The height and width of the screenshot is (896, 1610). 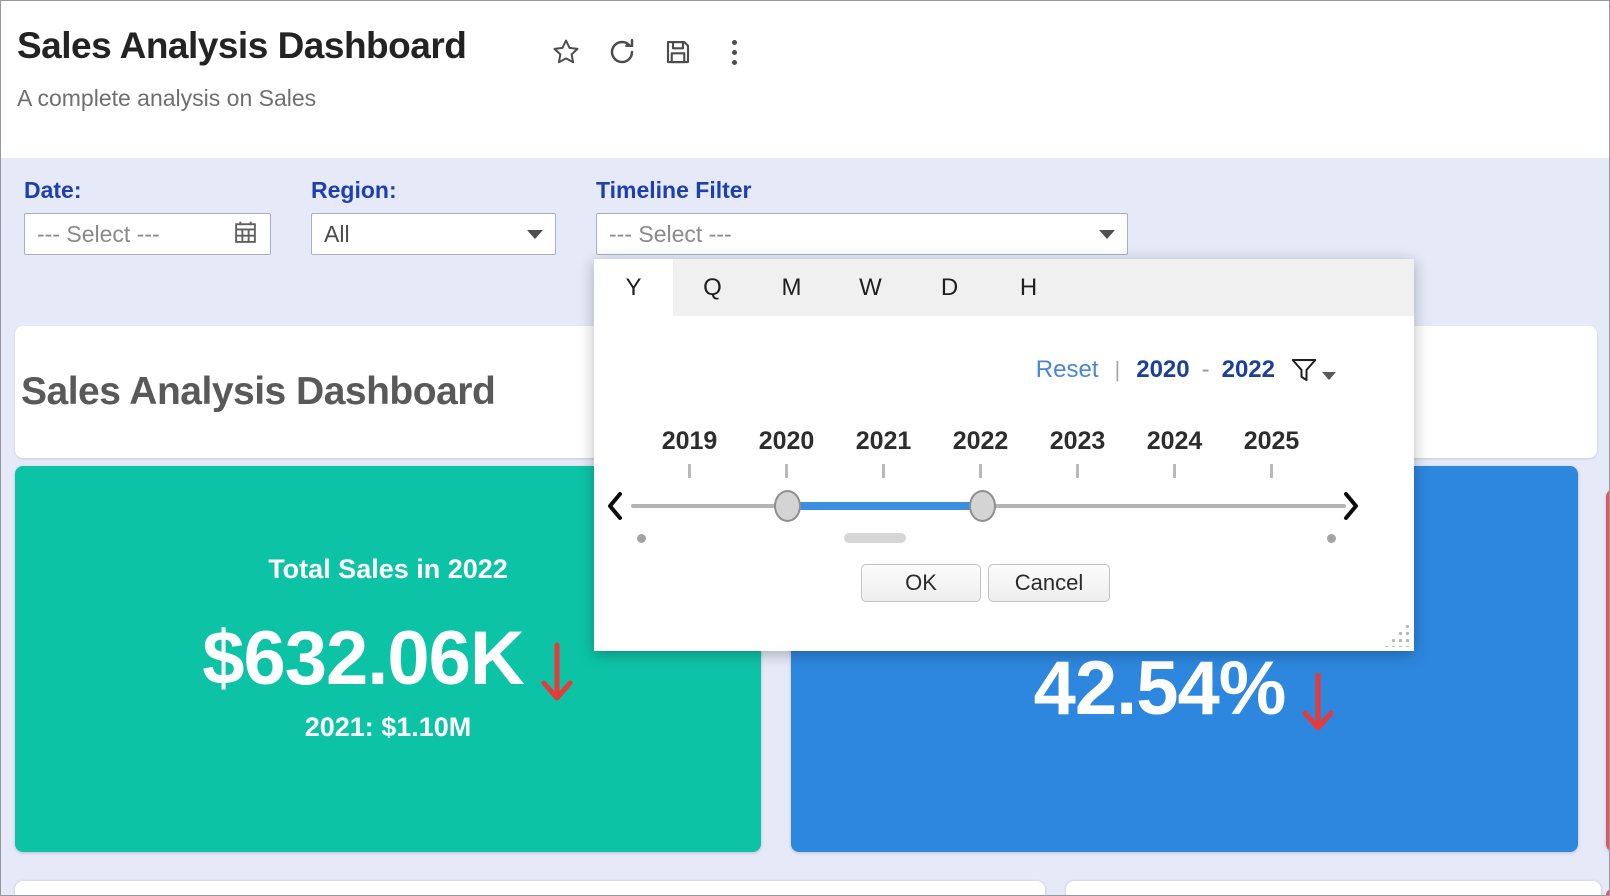 I want to click on range-dash: -, so click(x=1205, y=369).